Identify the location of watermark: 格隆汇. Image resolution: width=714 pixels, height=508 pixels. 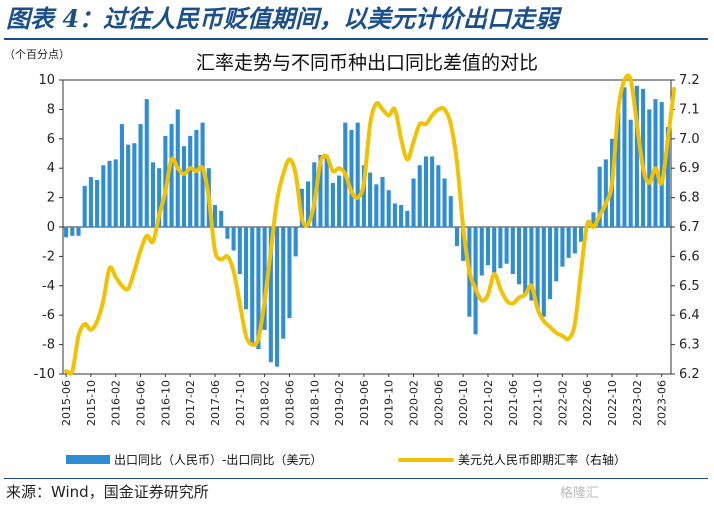
(580, 493).